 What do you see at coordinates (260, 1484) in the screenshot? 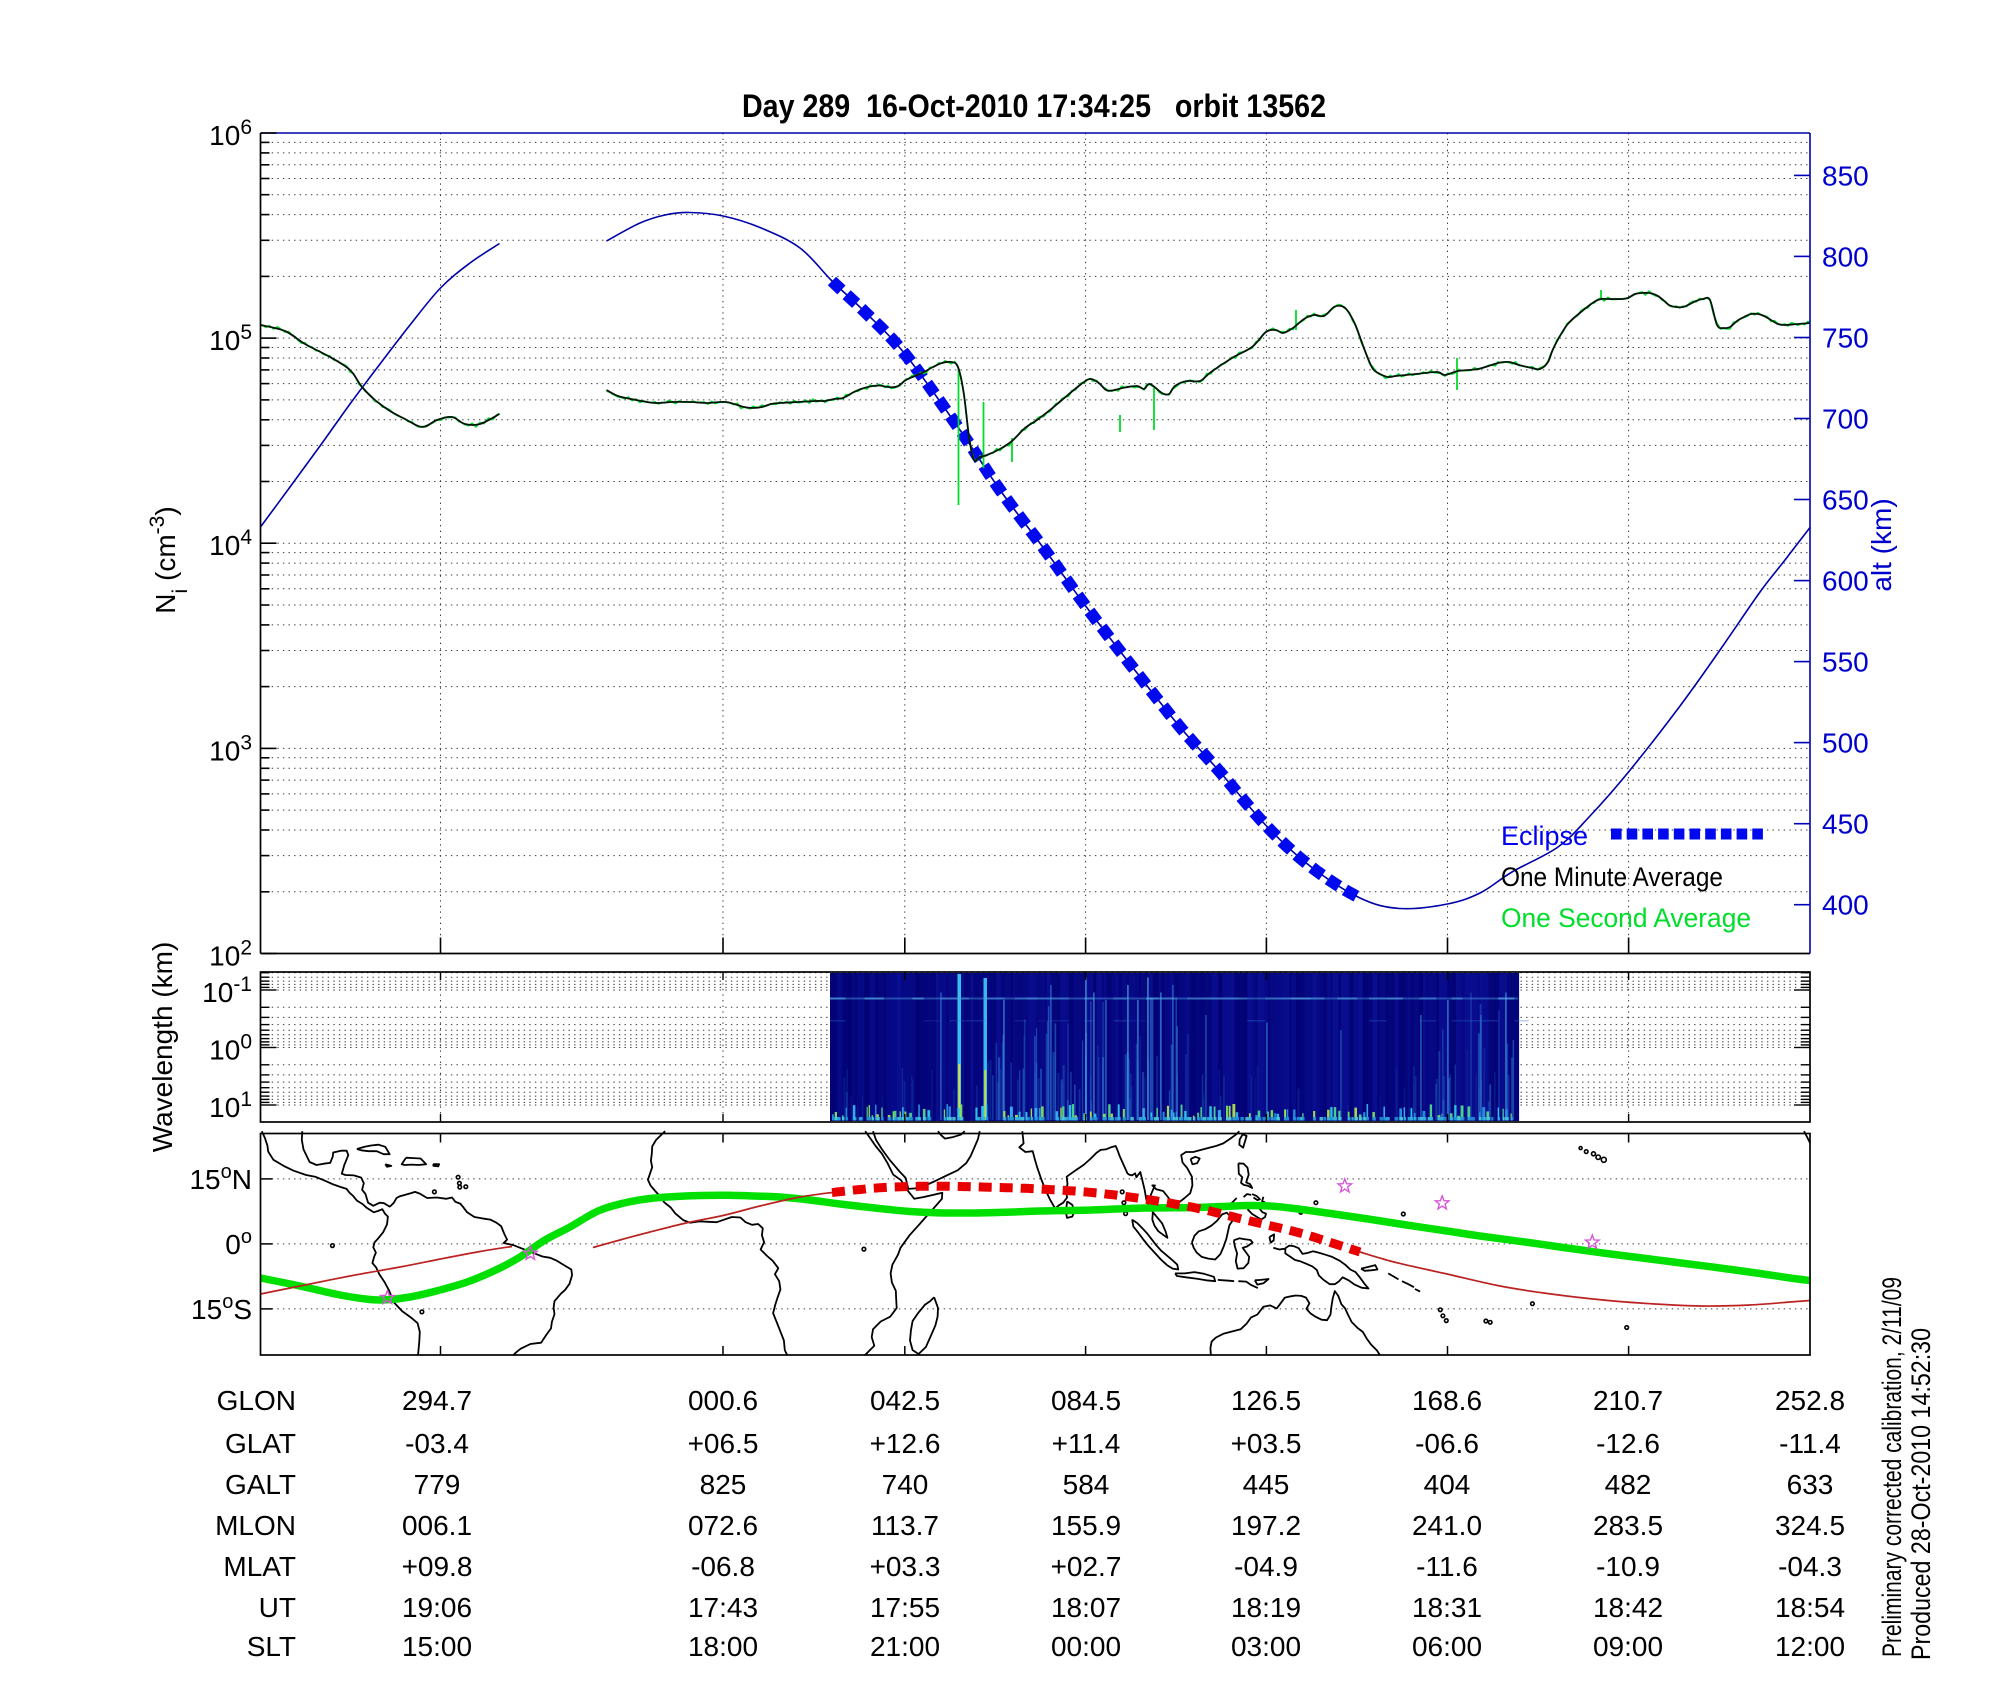
I see `svg-text: GALT` at bounding box center [260, 1484].